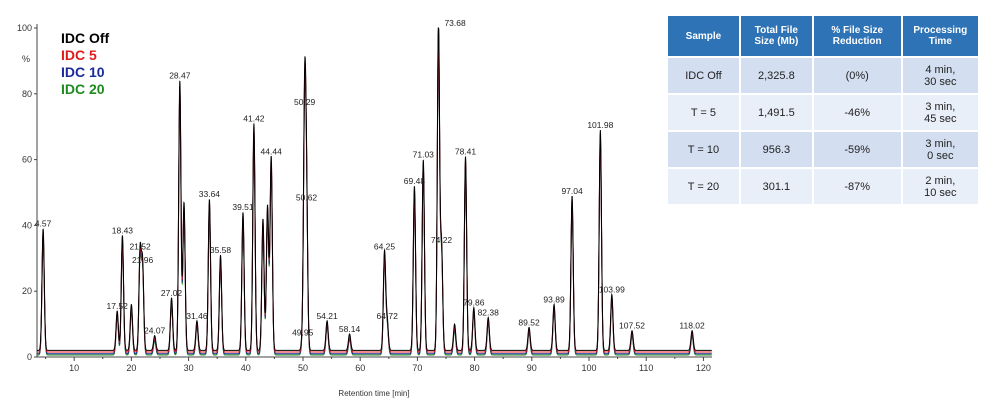 Image resolution: width=1000 pixels, height=402 pixels. Describe the element at coordinates (385, 247) in the screenshot. I see `peak-label: 64.25` at that location.